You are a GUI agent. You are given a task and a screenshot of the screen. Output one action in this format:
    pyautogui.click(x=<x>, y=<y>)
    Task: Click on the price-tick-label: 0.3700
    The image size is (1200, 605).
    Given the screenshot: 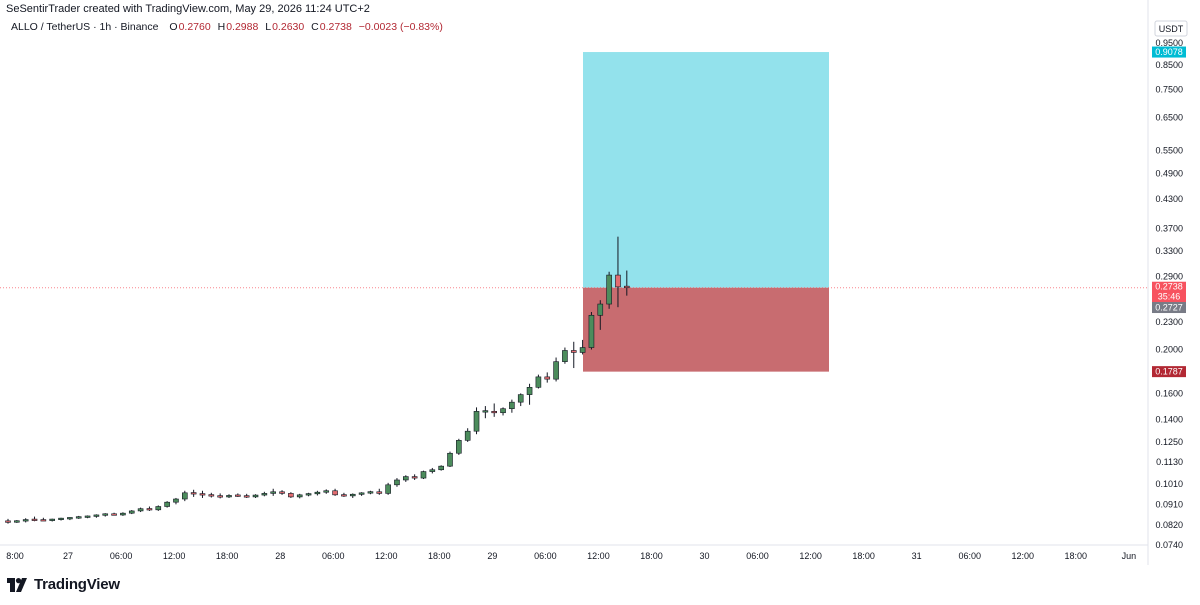 What is the action you would take?
    pyautogui.click(x=1169, y=229)
    